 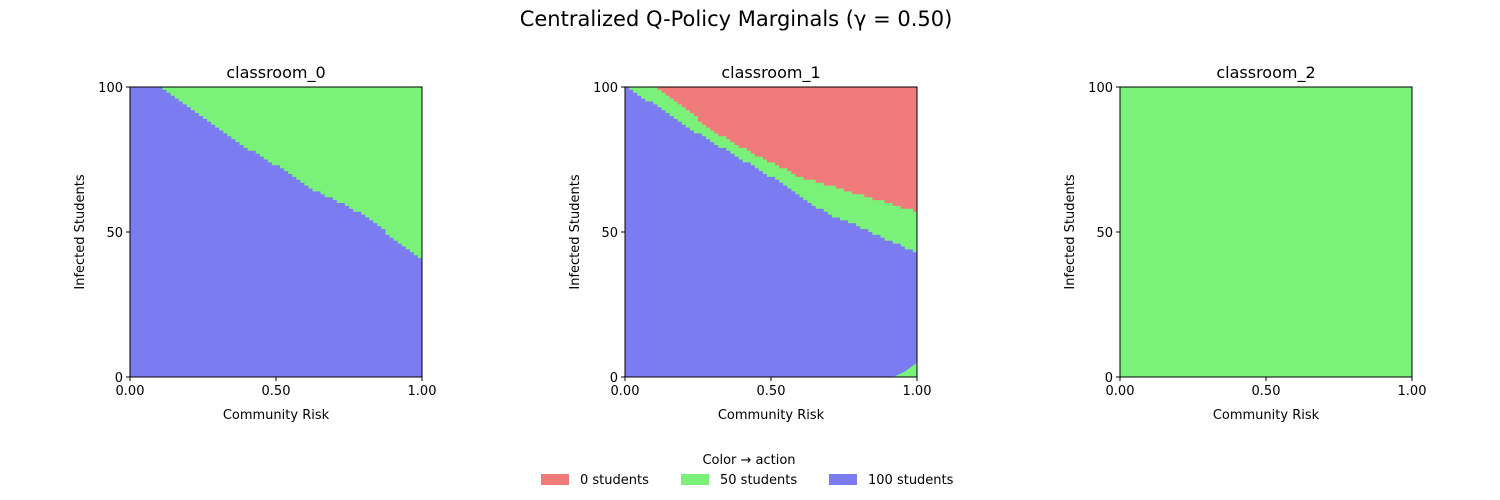 I want to click on legend-label: 0 students, so click(x=614, y=480).